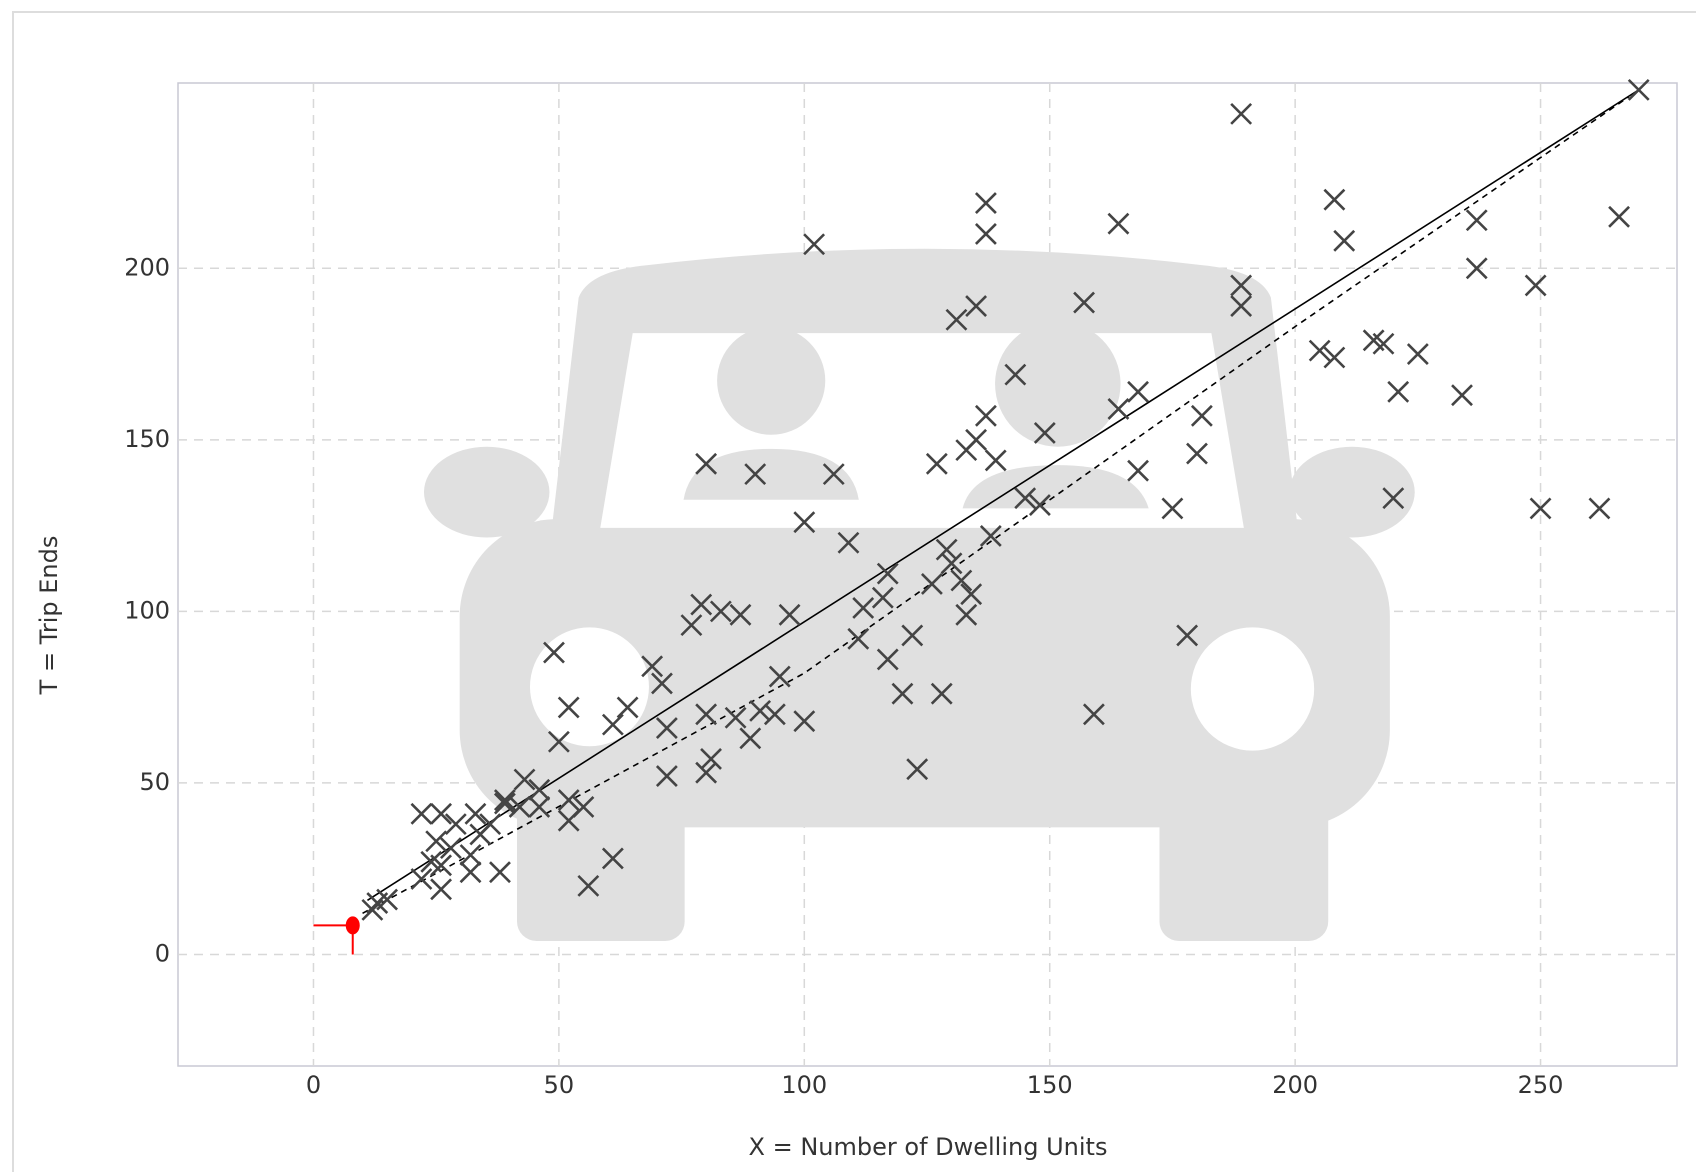 Image resolution: width=1696 pixels, height=1172 pixels. Describe the element at coordinates (1050, 1085) in the screenshot. I see `x-tick-label: 150` at that location.